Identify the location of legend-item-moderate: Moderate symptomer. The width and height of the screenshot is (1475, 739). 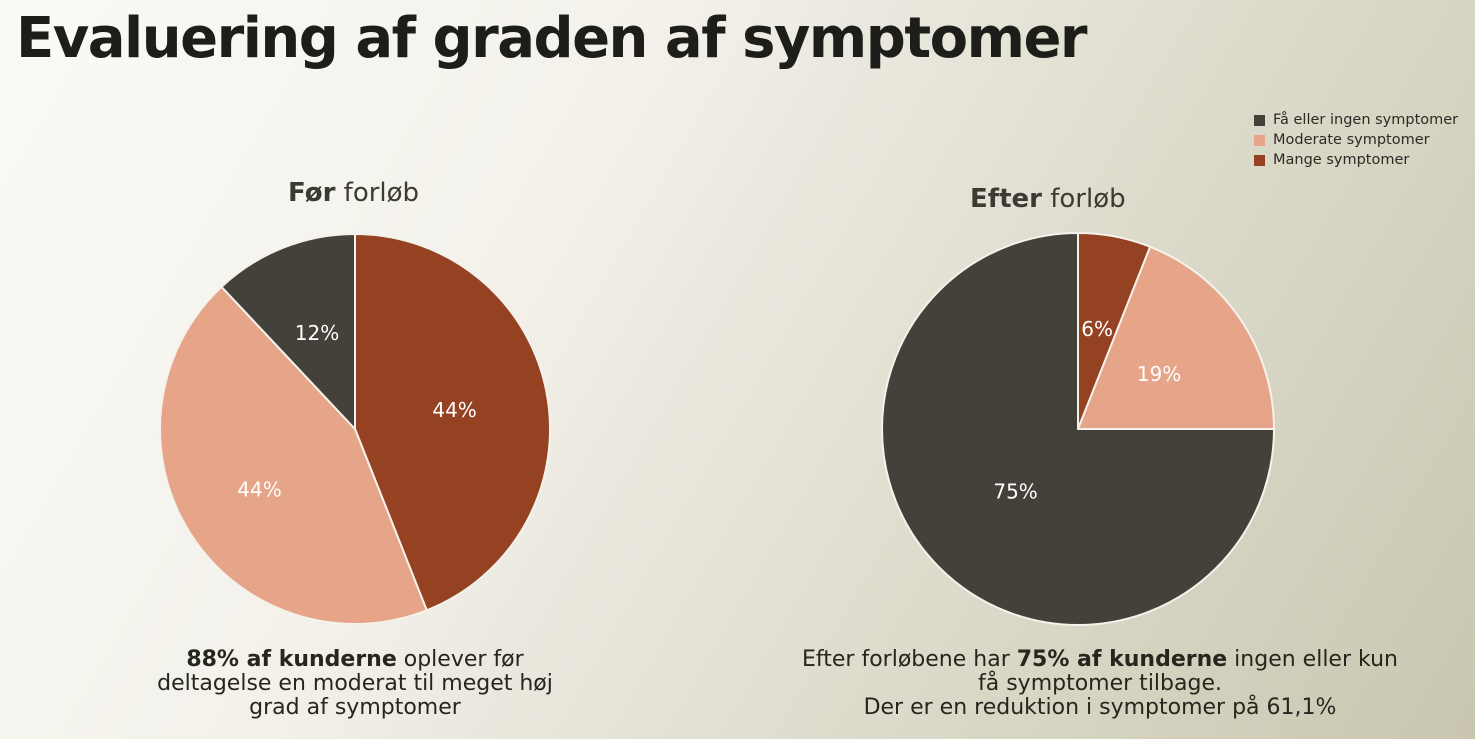
(1356, 140).